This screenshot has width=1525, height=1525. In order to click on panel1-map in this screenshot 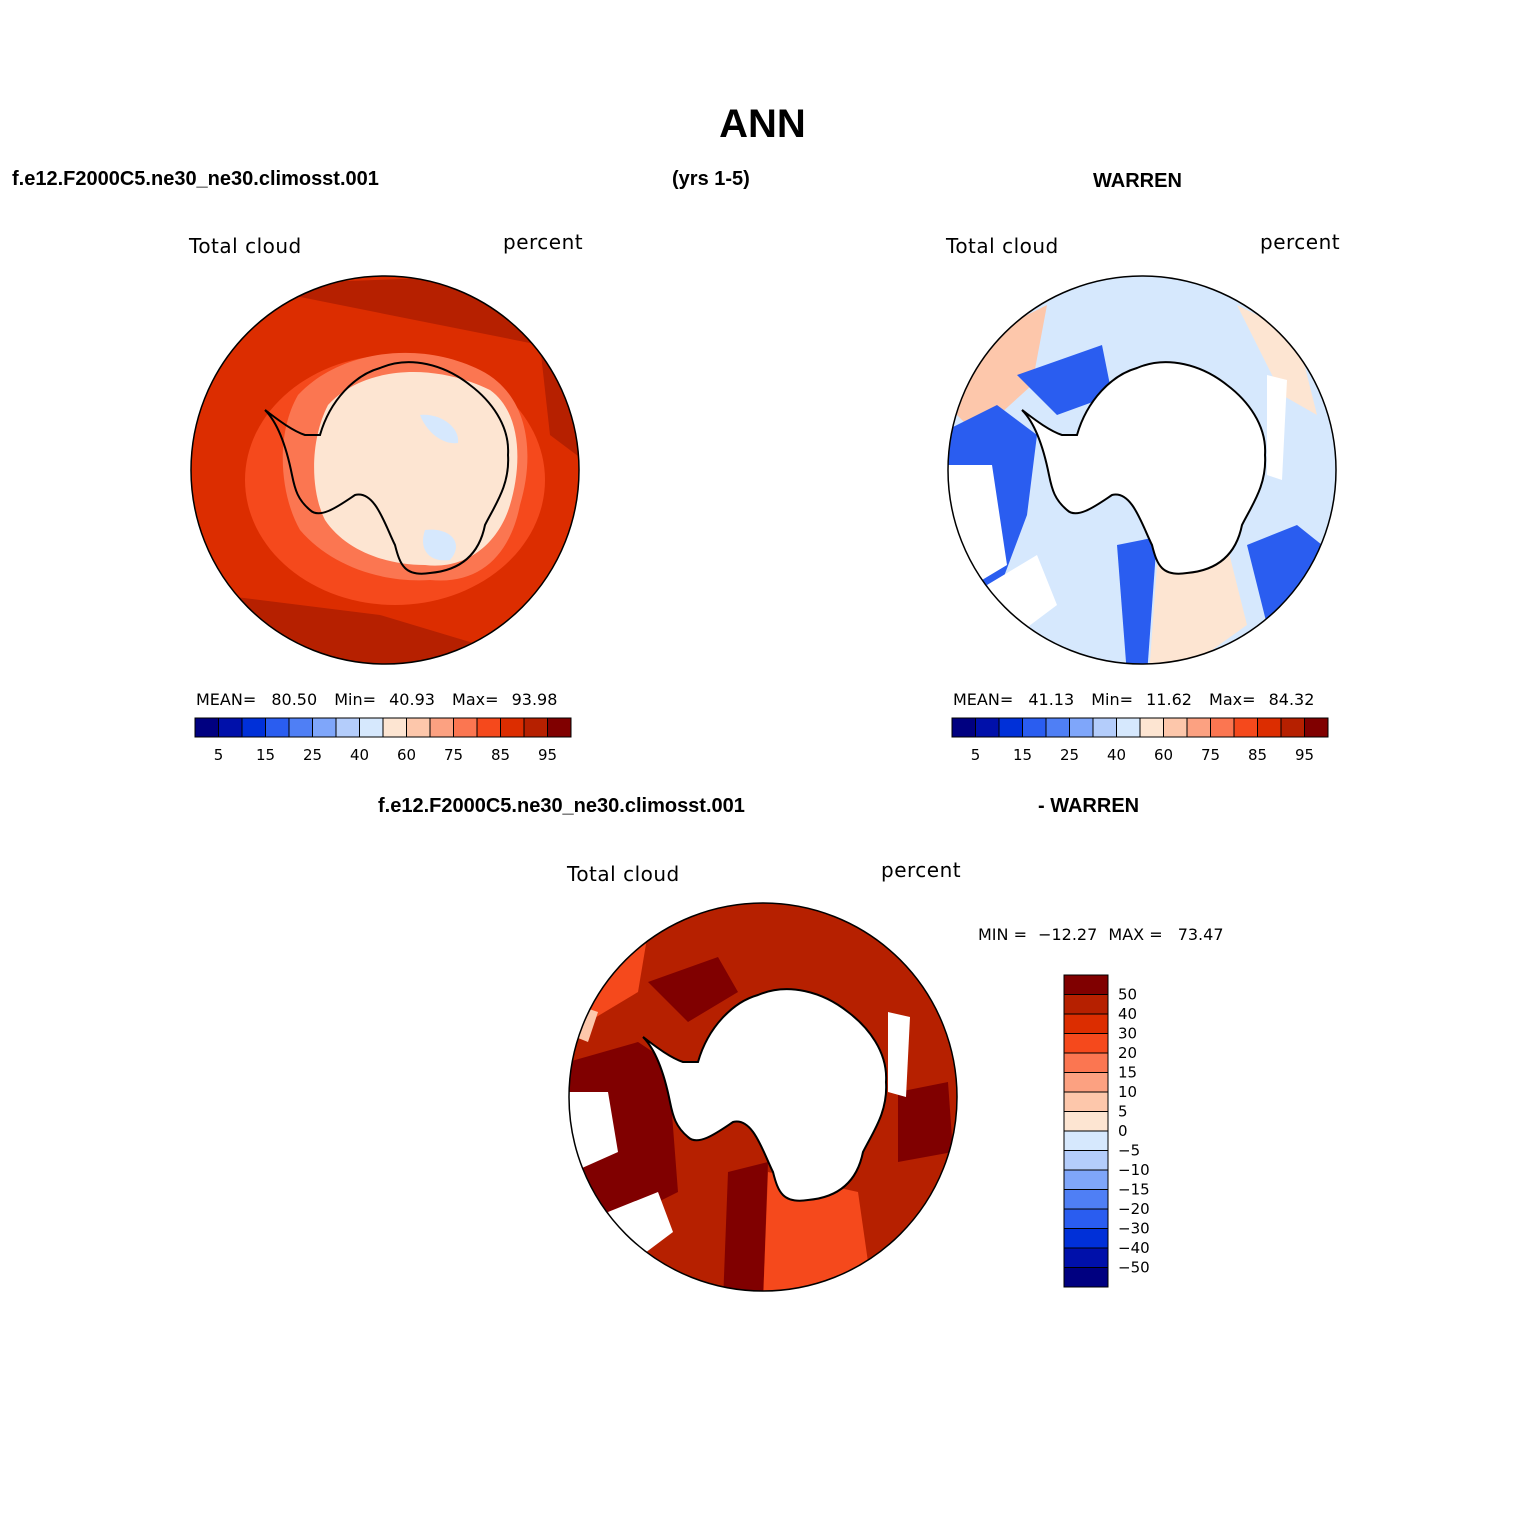, I will do `click(385, 470)`.